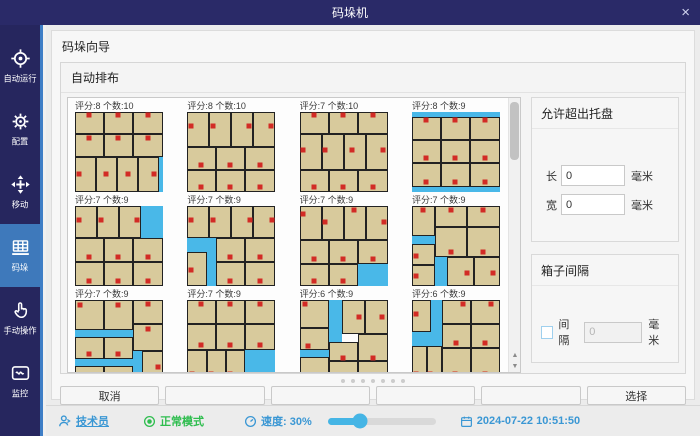 This screenshot has width=700, height=436. Describe the element at coordinates (20, 318) in the screenshot. I see `sidebar-item-manual: 手动操作` at that location.